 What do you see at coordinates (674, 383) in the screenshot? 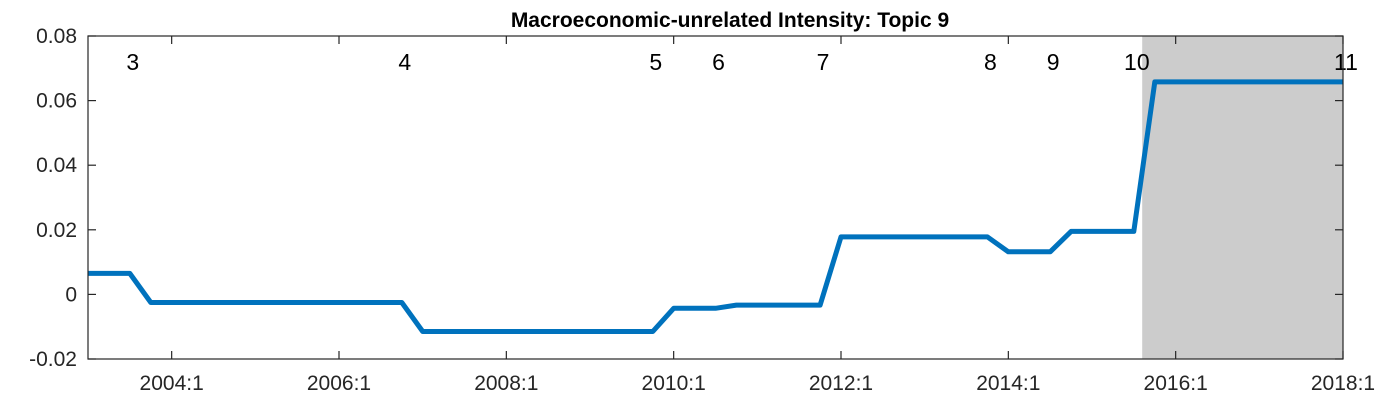
I see `x-tick-label: 2010:1` at bounding box center [674, 383].